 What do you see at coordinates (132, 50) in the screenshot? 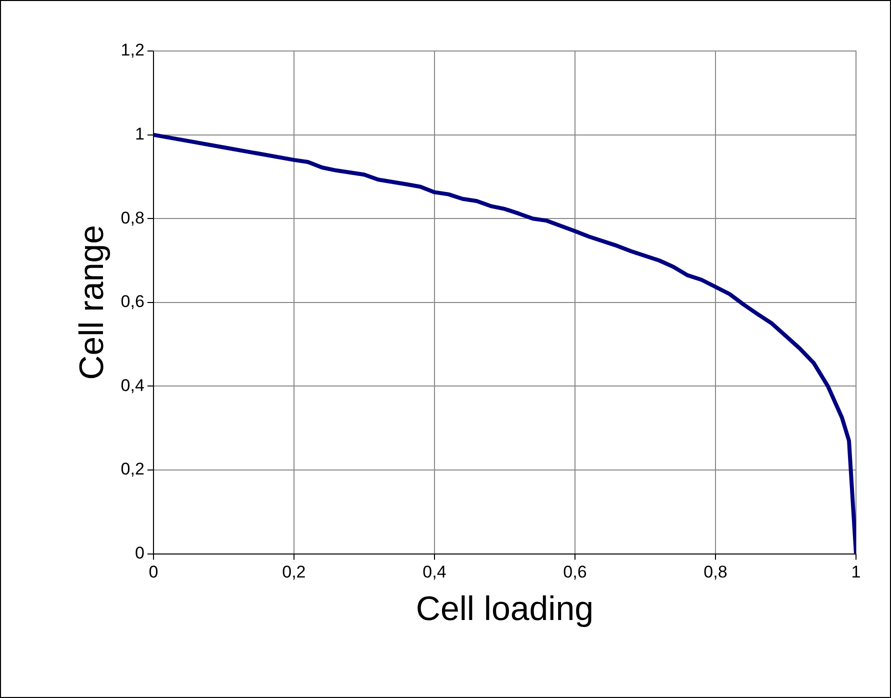
I see `y-tick-label: 1,2` at bounding box center [132, 50].